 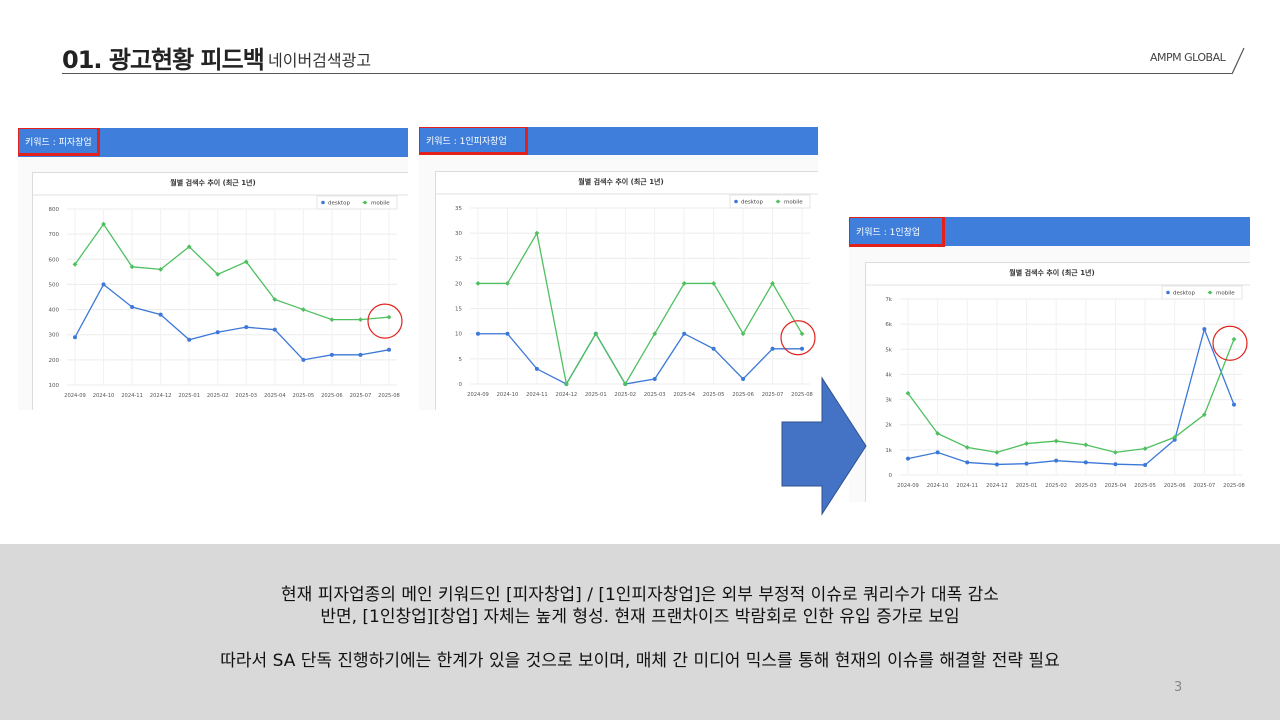 What do you see at coordinates (246, 396) in the screenshot?
I see `x-tick-label: 2025-03` at bounding box center [246, 396].